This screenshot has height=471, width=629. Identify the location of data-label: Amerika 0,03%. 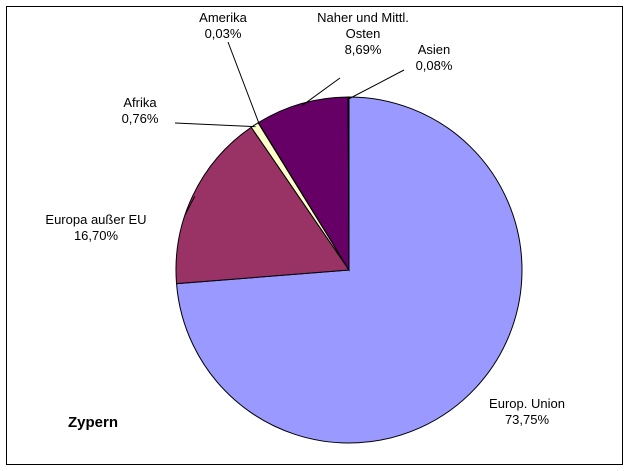
(223, 26).